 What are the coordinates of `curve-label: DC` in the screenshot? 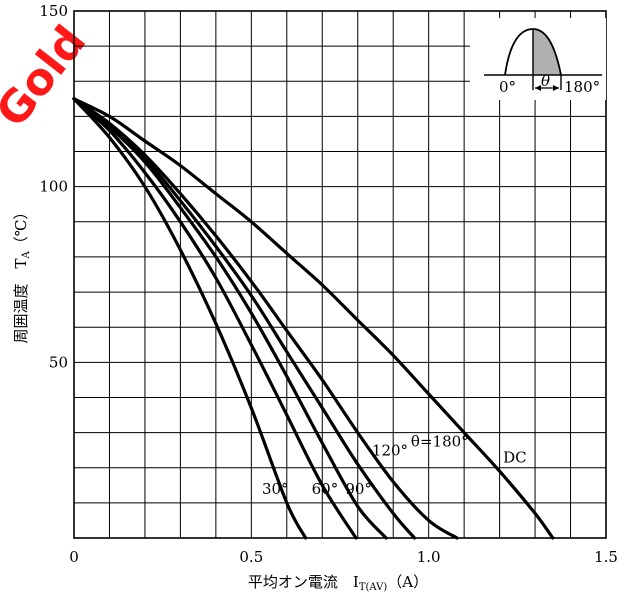 It's located at (515, 457).